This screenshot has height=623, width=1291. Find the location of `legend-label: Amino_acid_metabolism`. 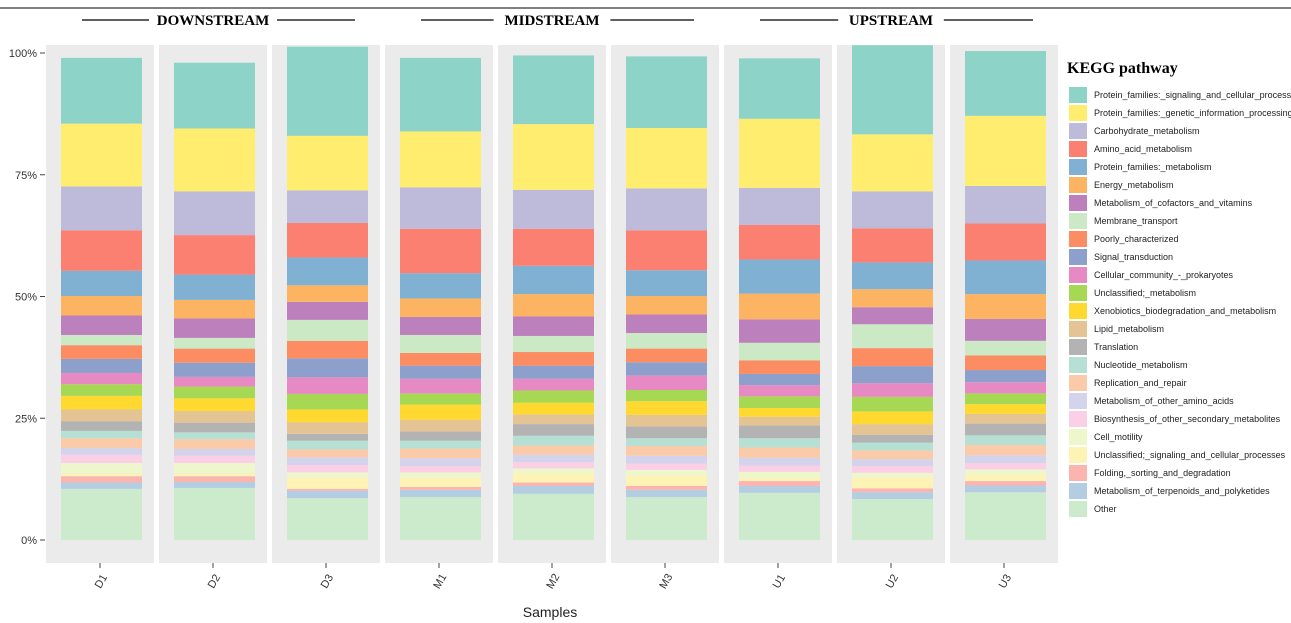

legend-label: Amino_acid_metabolism is located at coordinates (1143, 149).